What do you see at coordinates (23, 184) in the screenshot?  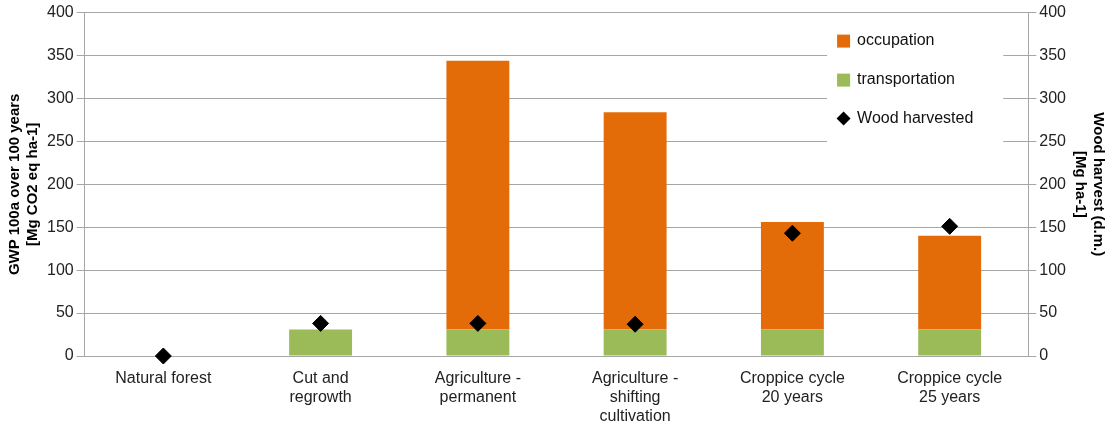 I see `y-axis-title: GWP 100a over 100 years [Mg CO2 eq ha-1]` at bounding box center [23, 184].